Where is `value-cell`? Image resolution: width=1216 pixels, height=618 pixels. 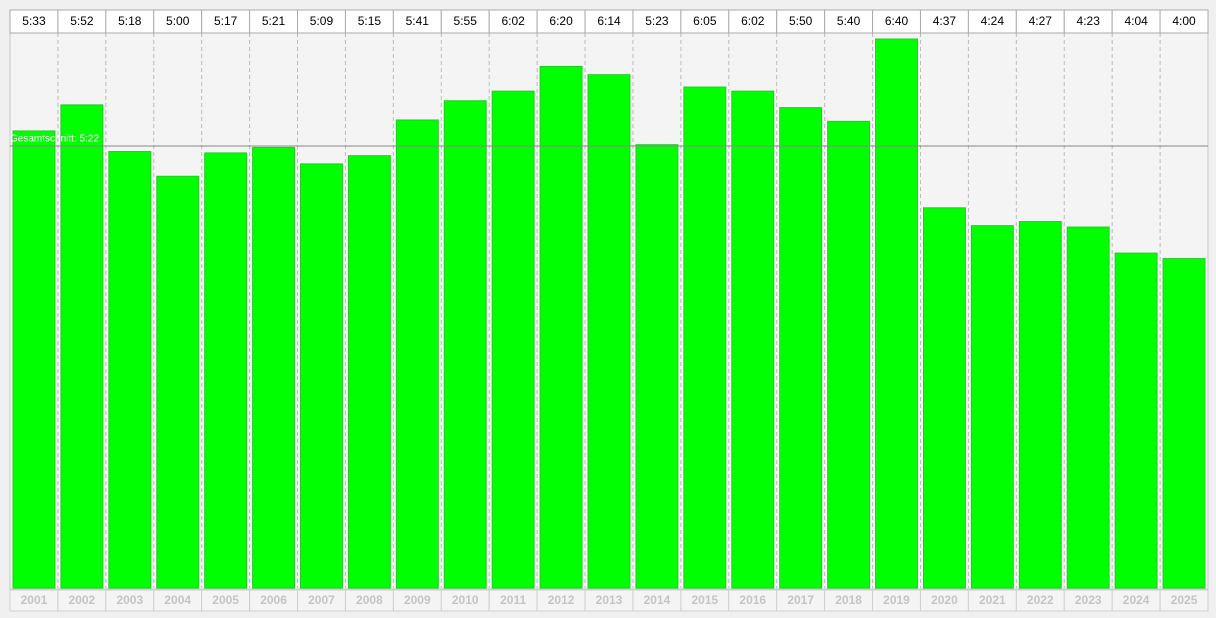 value-cell is located at coordinates (1184, 21).